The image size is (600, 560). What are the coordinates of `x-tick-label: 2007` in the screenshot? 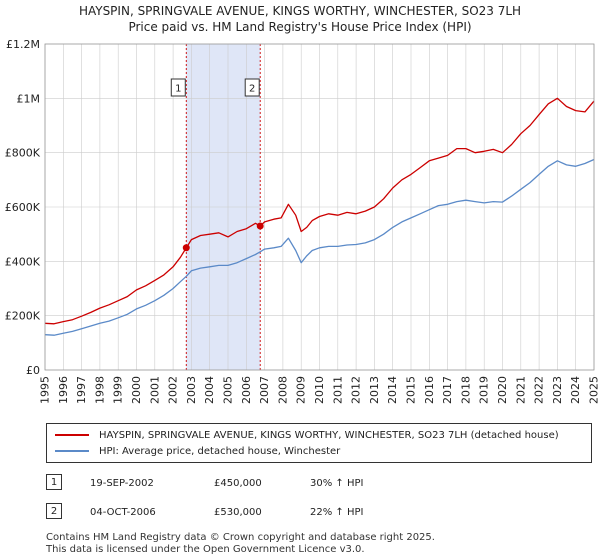 It's located at (264, 390).